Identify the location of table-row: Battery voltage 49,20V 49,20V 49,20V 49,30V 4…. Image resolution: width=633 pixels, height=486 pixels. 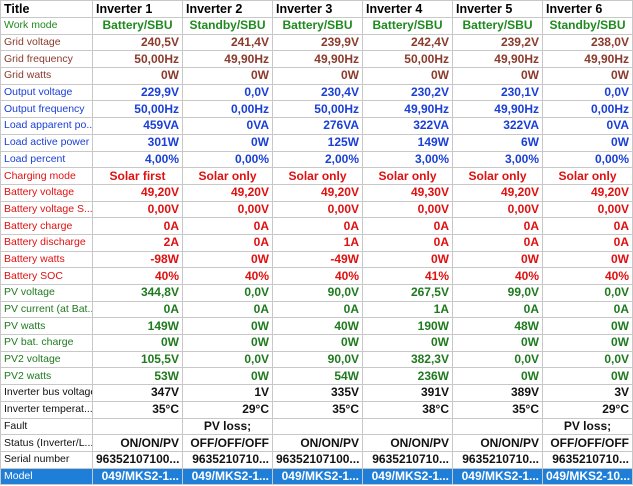
(316, 192).